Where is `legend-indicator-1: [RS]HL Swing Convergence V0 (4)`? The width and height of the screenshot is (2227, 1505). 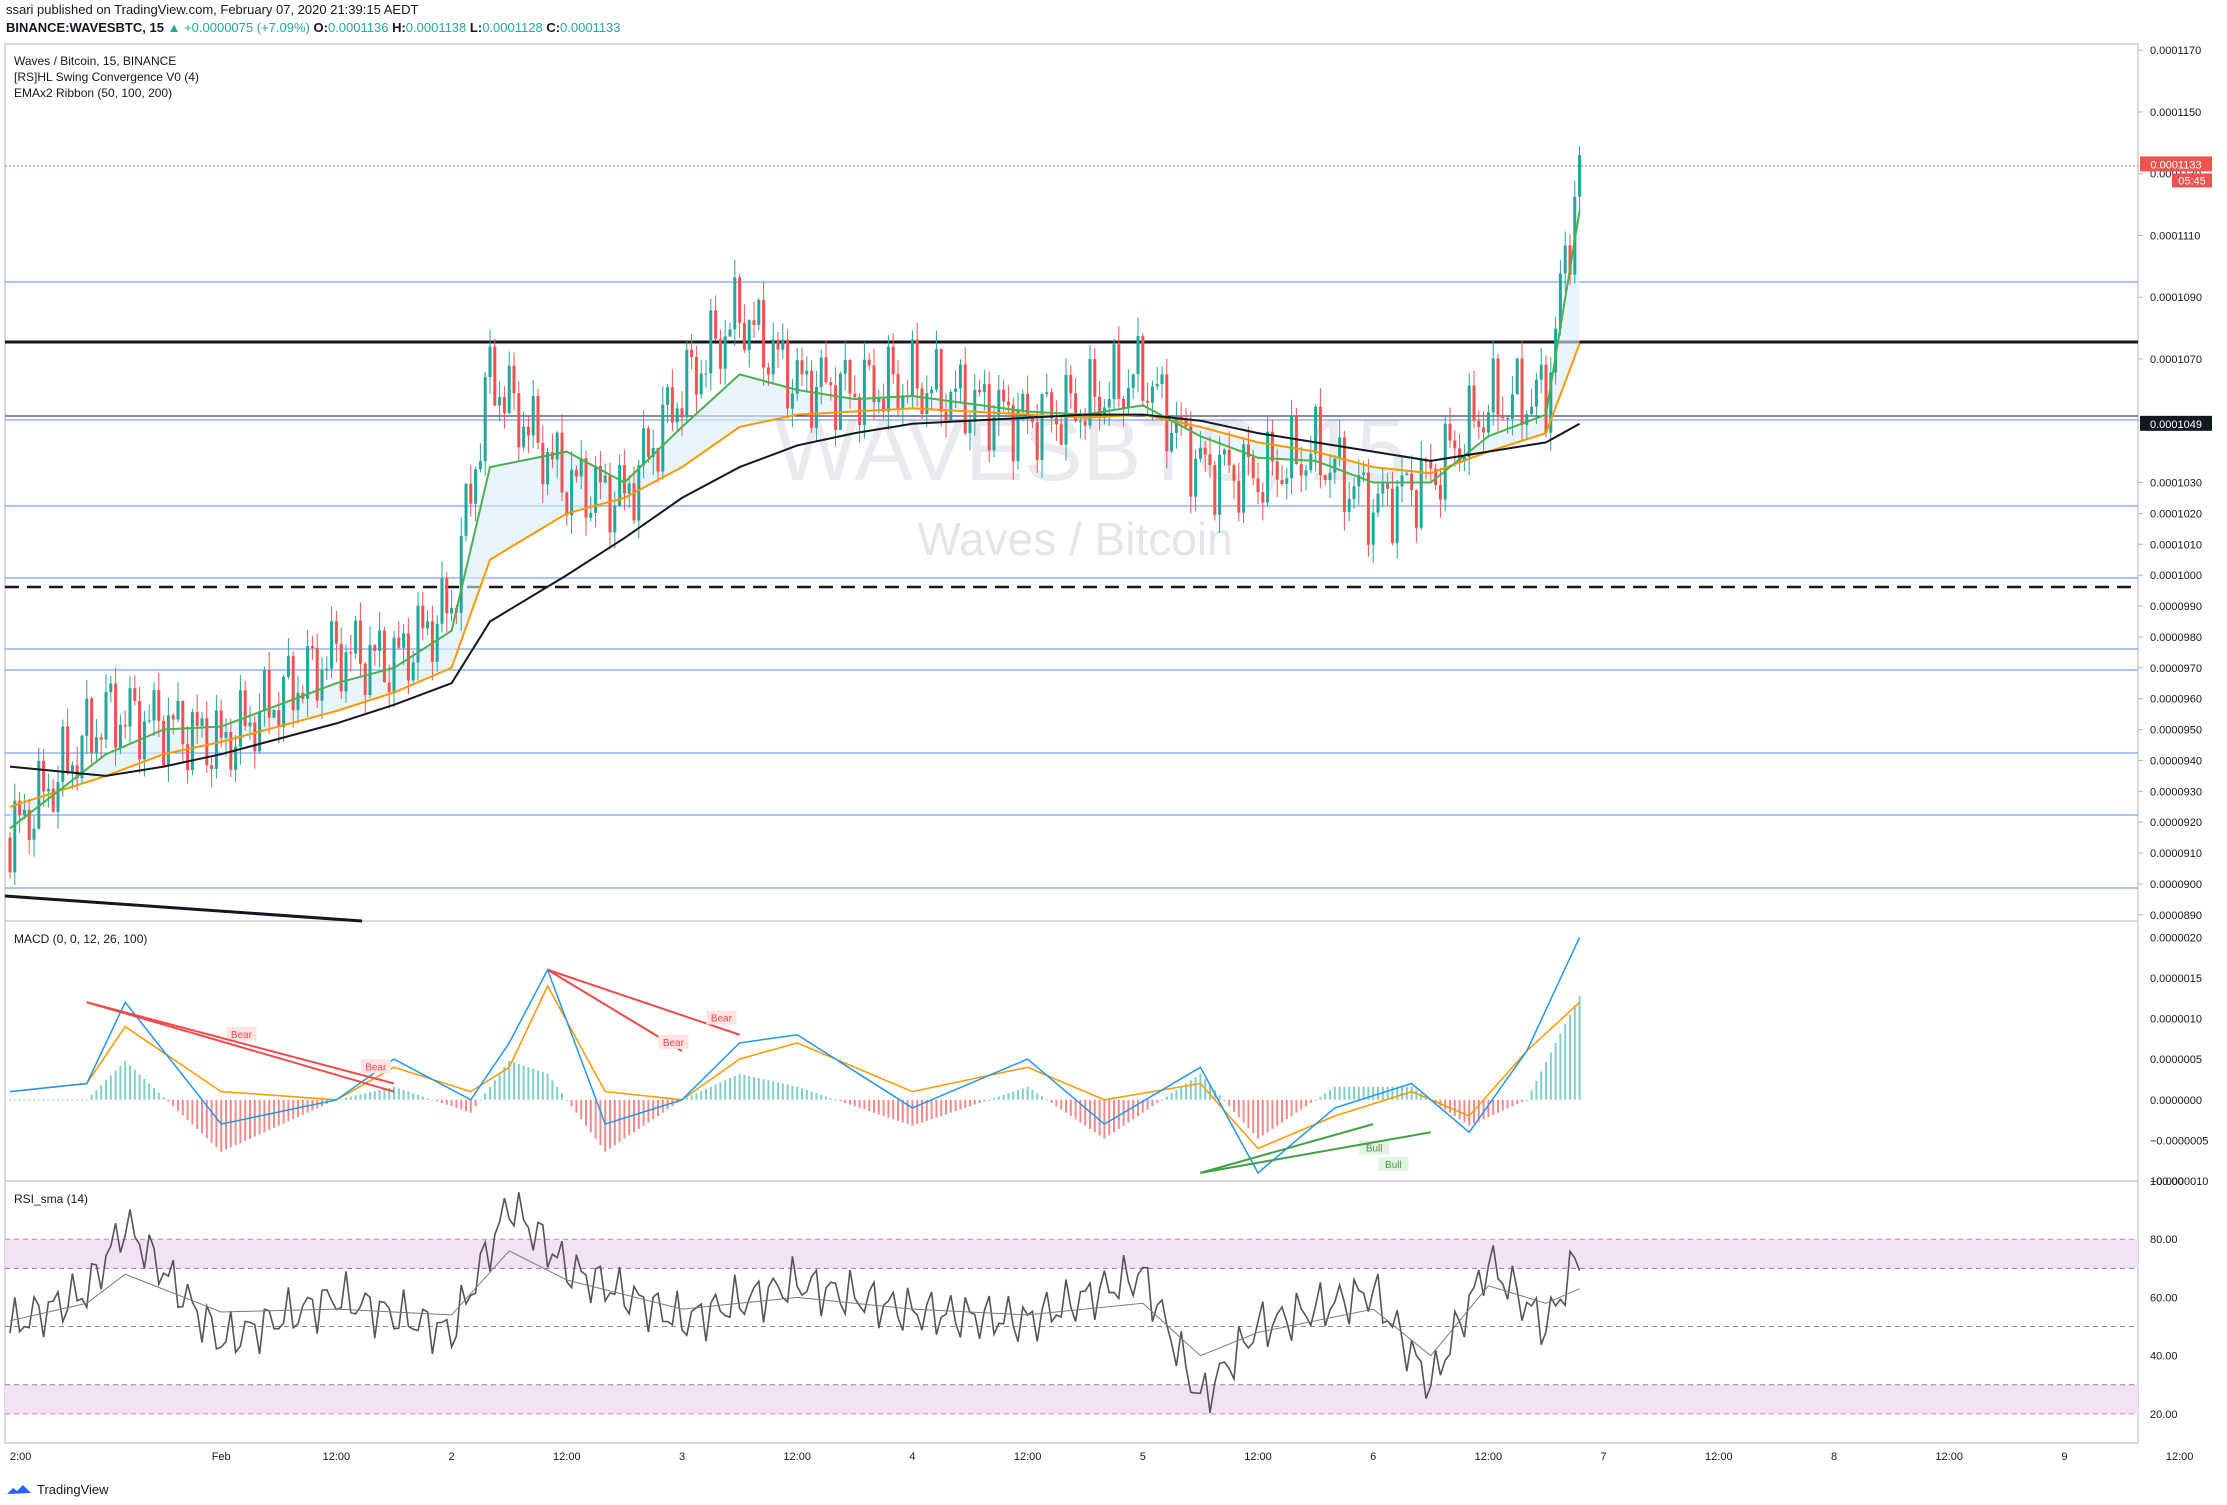 legend-indicator-1: [RS]HL Swing Convergence V0 (4) is located at coordinates (106, 77).